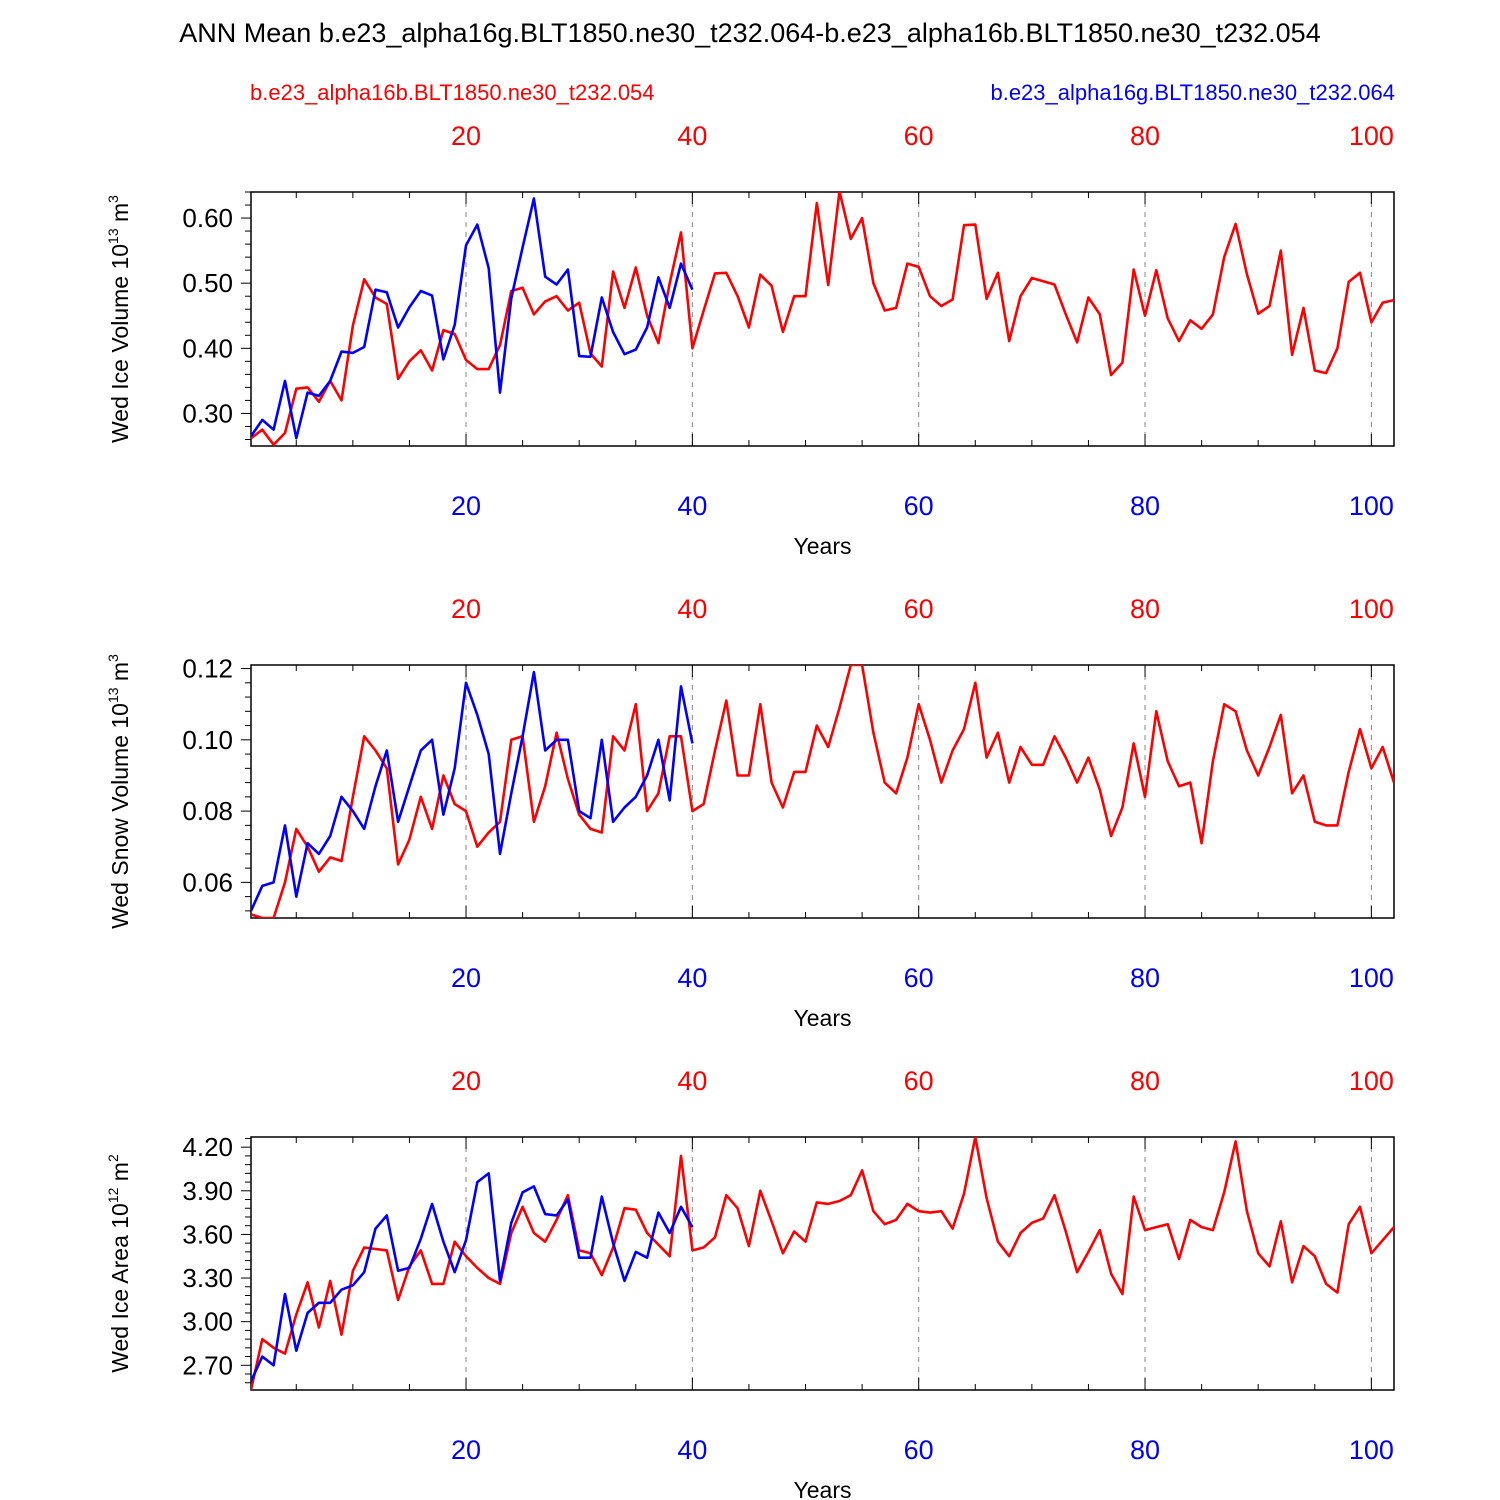 The width and height of the screenshot is (1500, 1500). Describe the element at coordinates (207, 218) in the screenshot. I see `y-tick-label: 0.60` at that location.